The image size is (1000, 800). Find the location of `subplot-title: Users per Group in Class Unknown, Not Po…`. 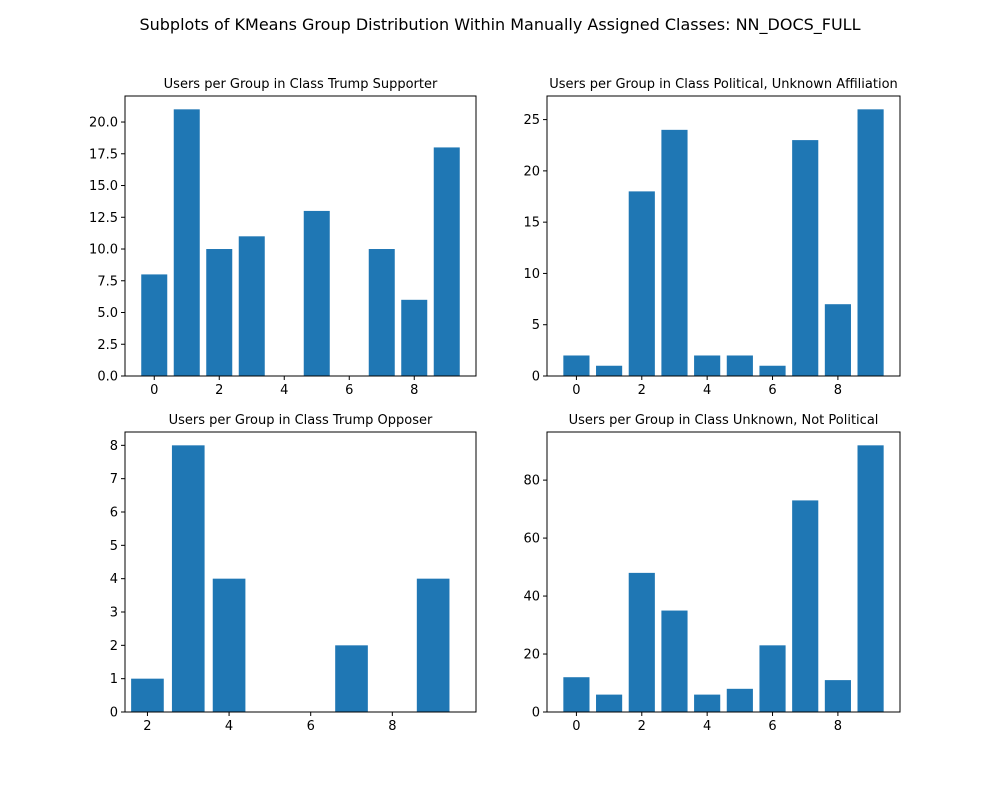

subplot-title: Users per Group in Class Unknown, Not Po… is located at coordinates (724, 420).